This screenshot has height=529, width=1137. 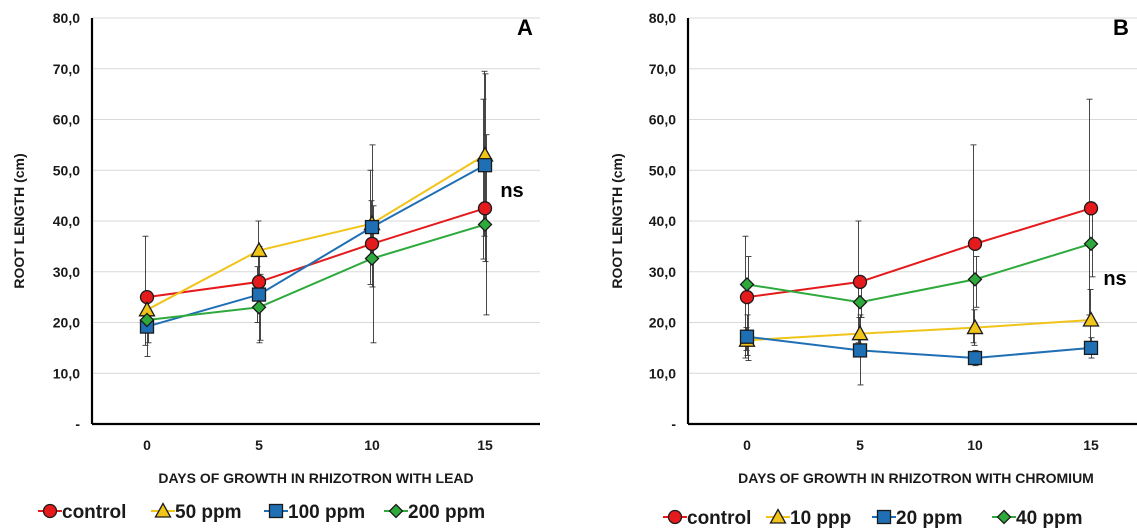 What do you see at coordinates (1049, 518) in the screenshot?
I see `legend-label: 40 ppm` at bounding box center [1049, 518].